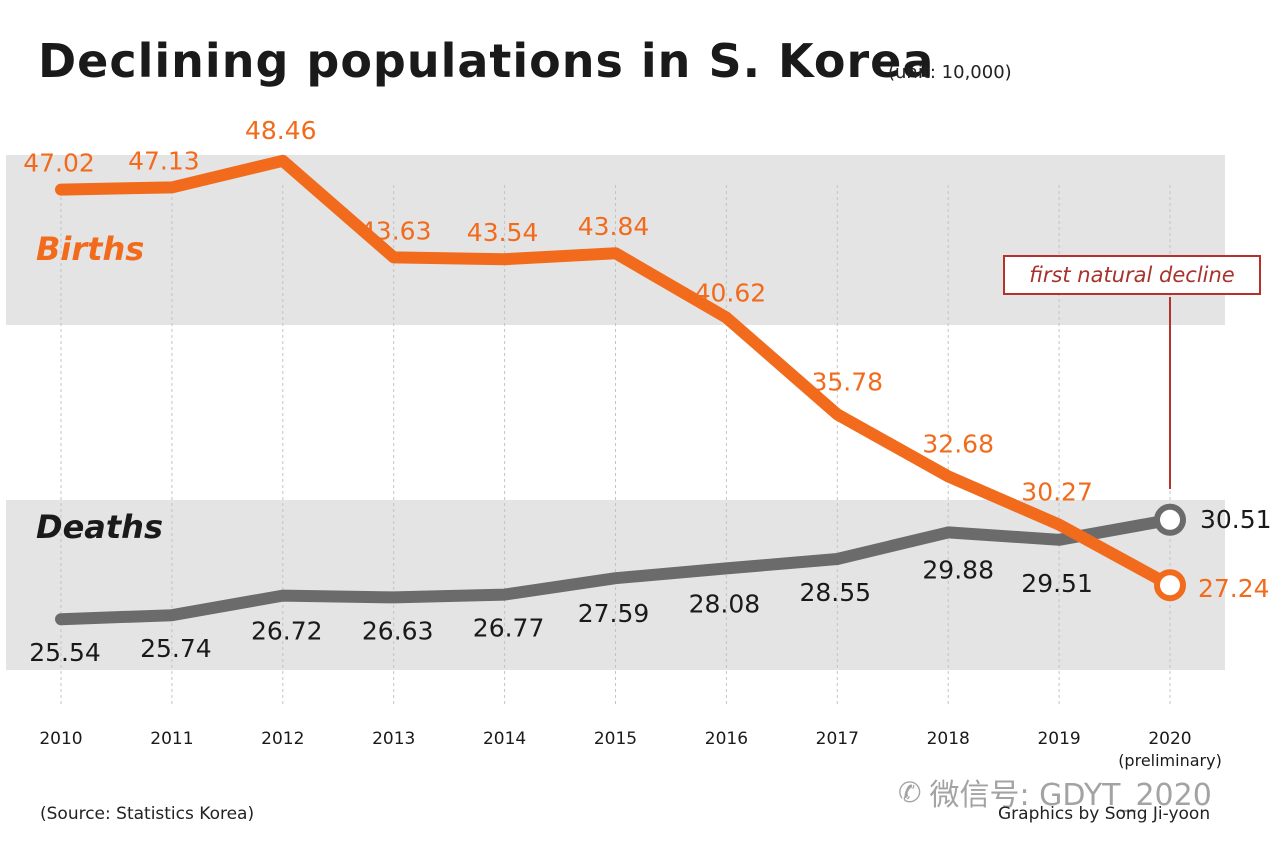  Describe the element at coordinates (486, 61) in the screenshot. I see `chart-title: Declining populations in S. Korea` at that location.